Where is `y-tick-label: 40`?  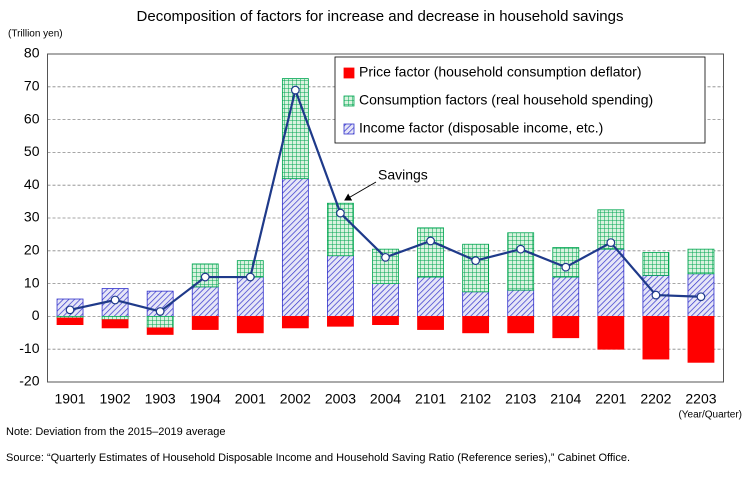
y-tick-label: 40 is located at coordinates (32, 184).